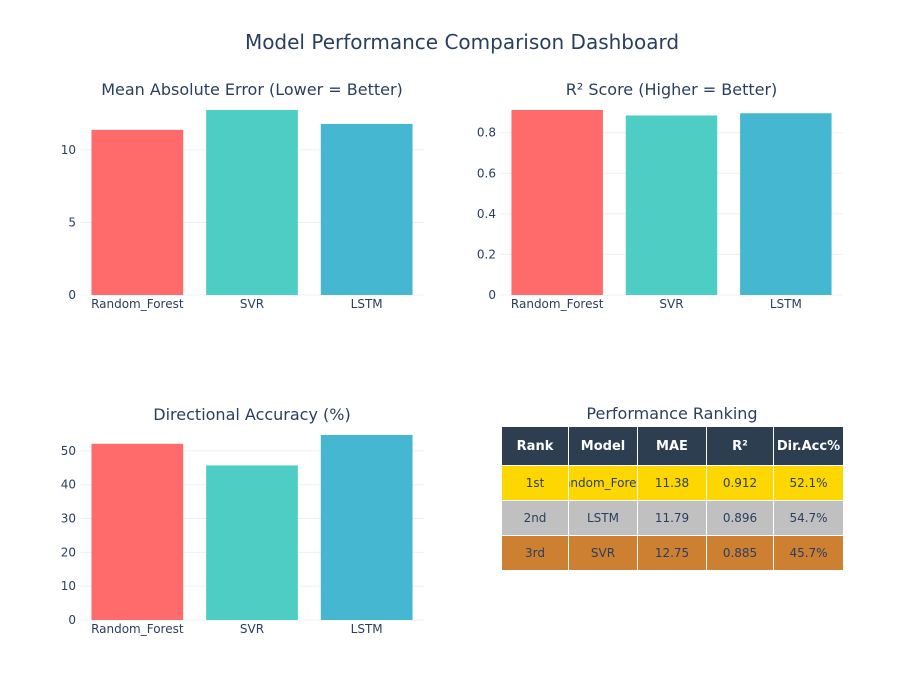 This screenshot has width=924, height=700. I want to click on cell-mae: 11.79, so click(672, 518).